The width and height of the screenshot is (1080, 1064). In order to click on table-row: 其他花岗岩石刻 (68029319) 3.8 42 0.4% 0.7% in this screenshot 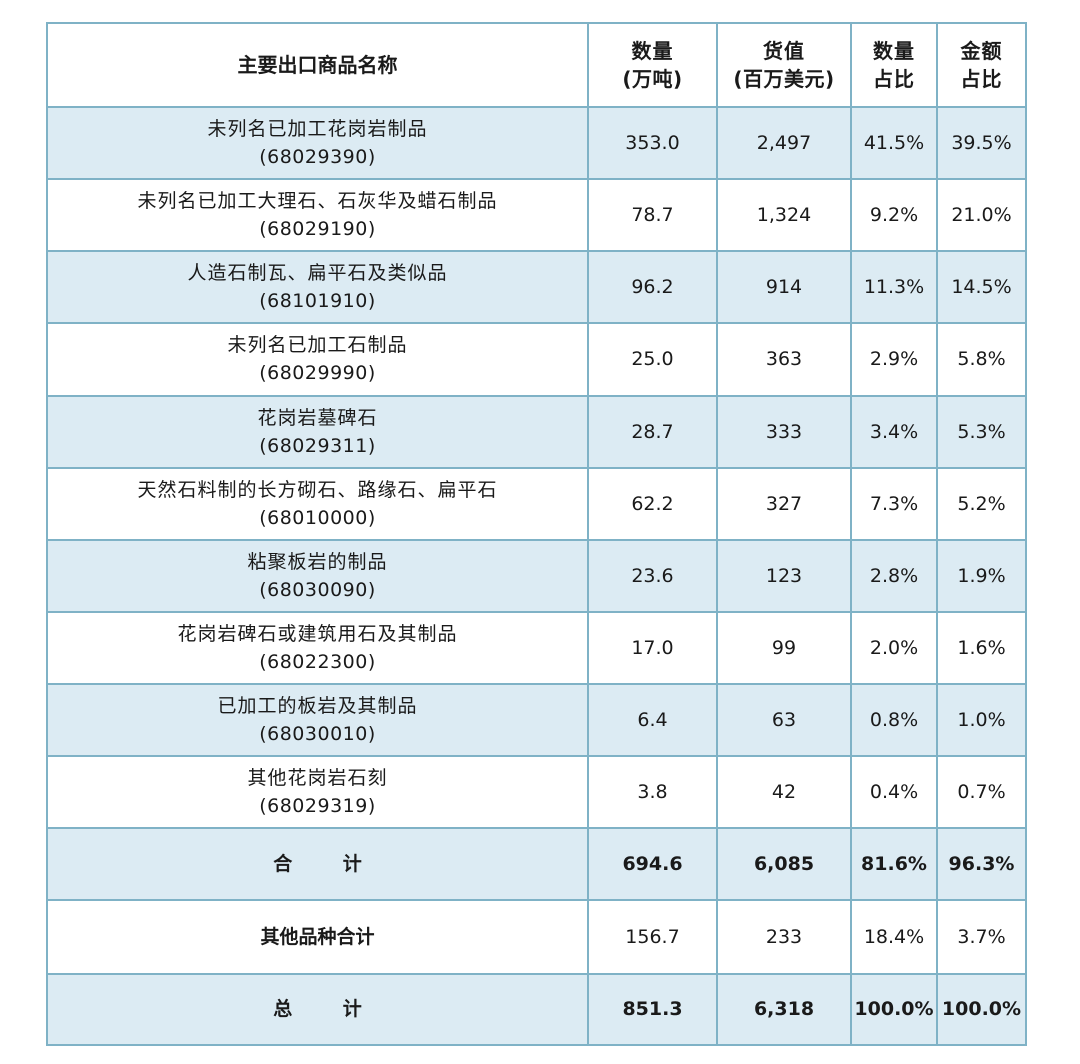, I will do `click(536, 792)`.